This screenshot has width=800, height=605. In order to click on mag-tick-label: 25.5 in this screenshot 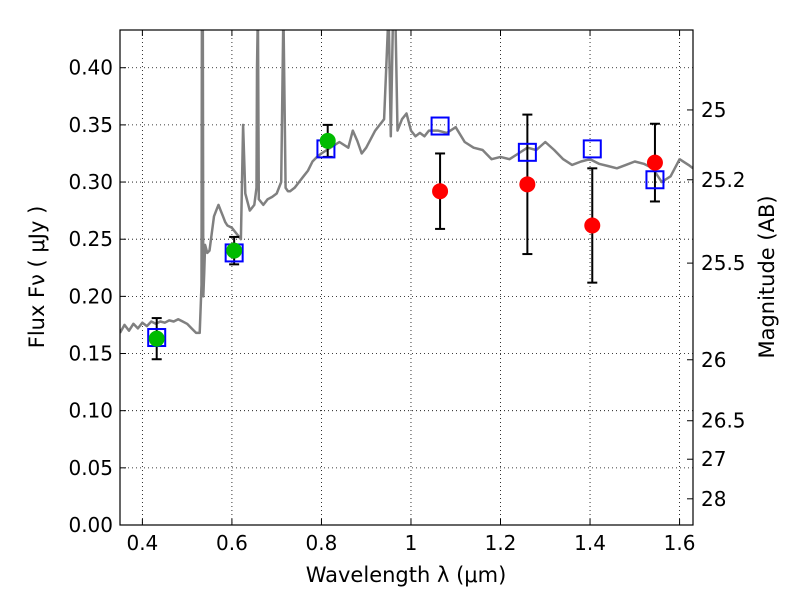, I will do `click(723, 263)`.